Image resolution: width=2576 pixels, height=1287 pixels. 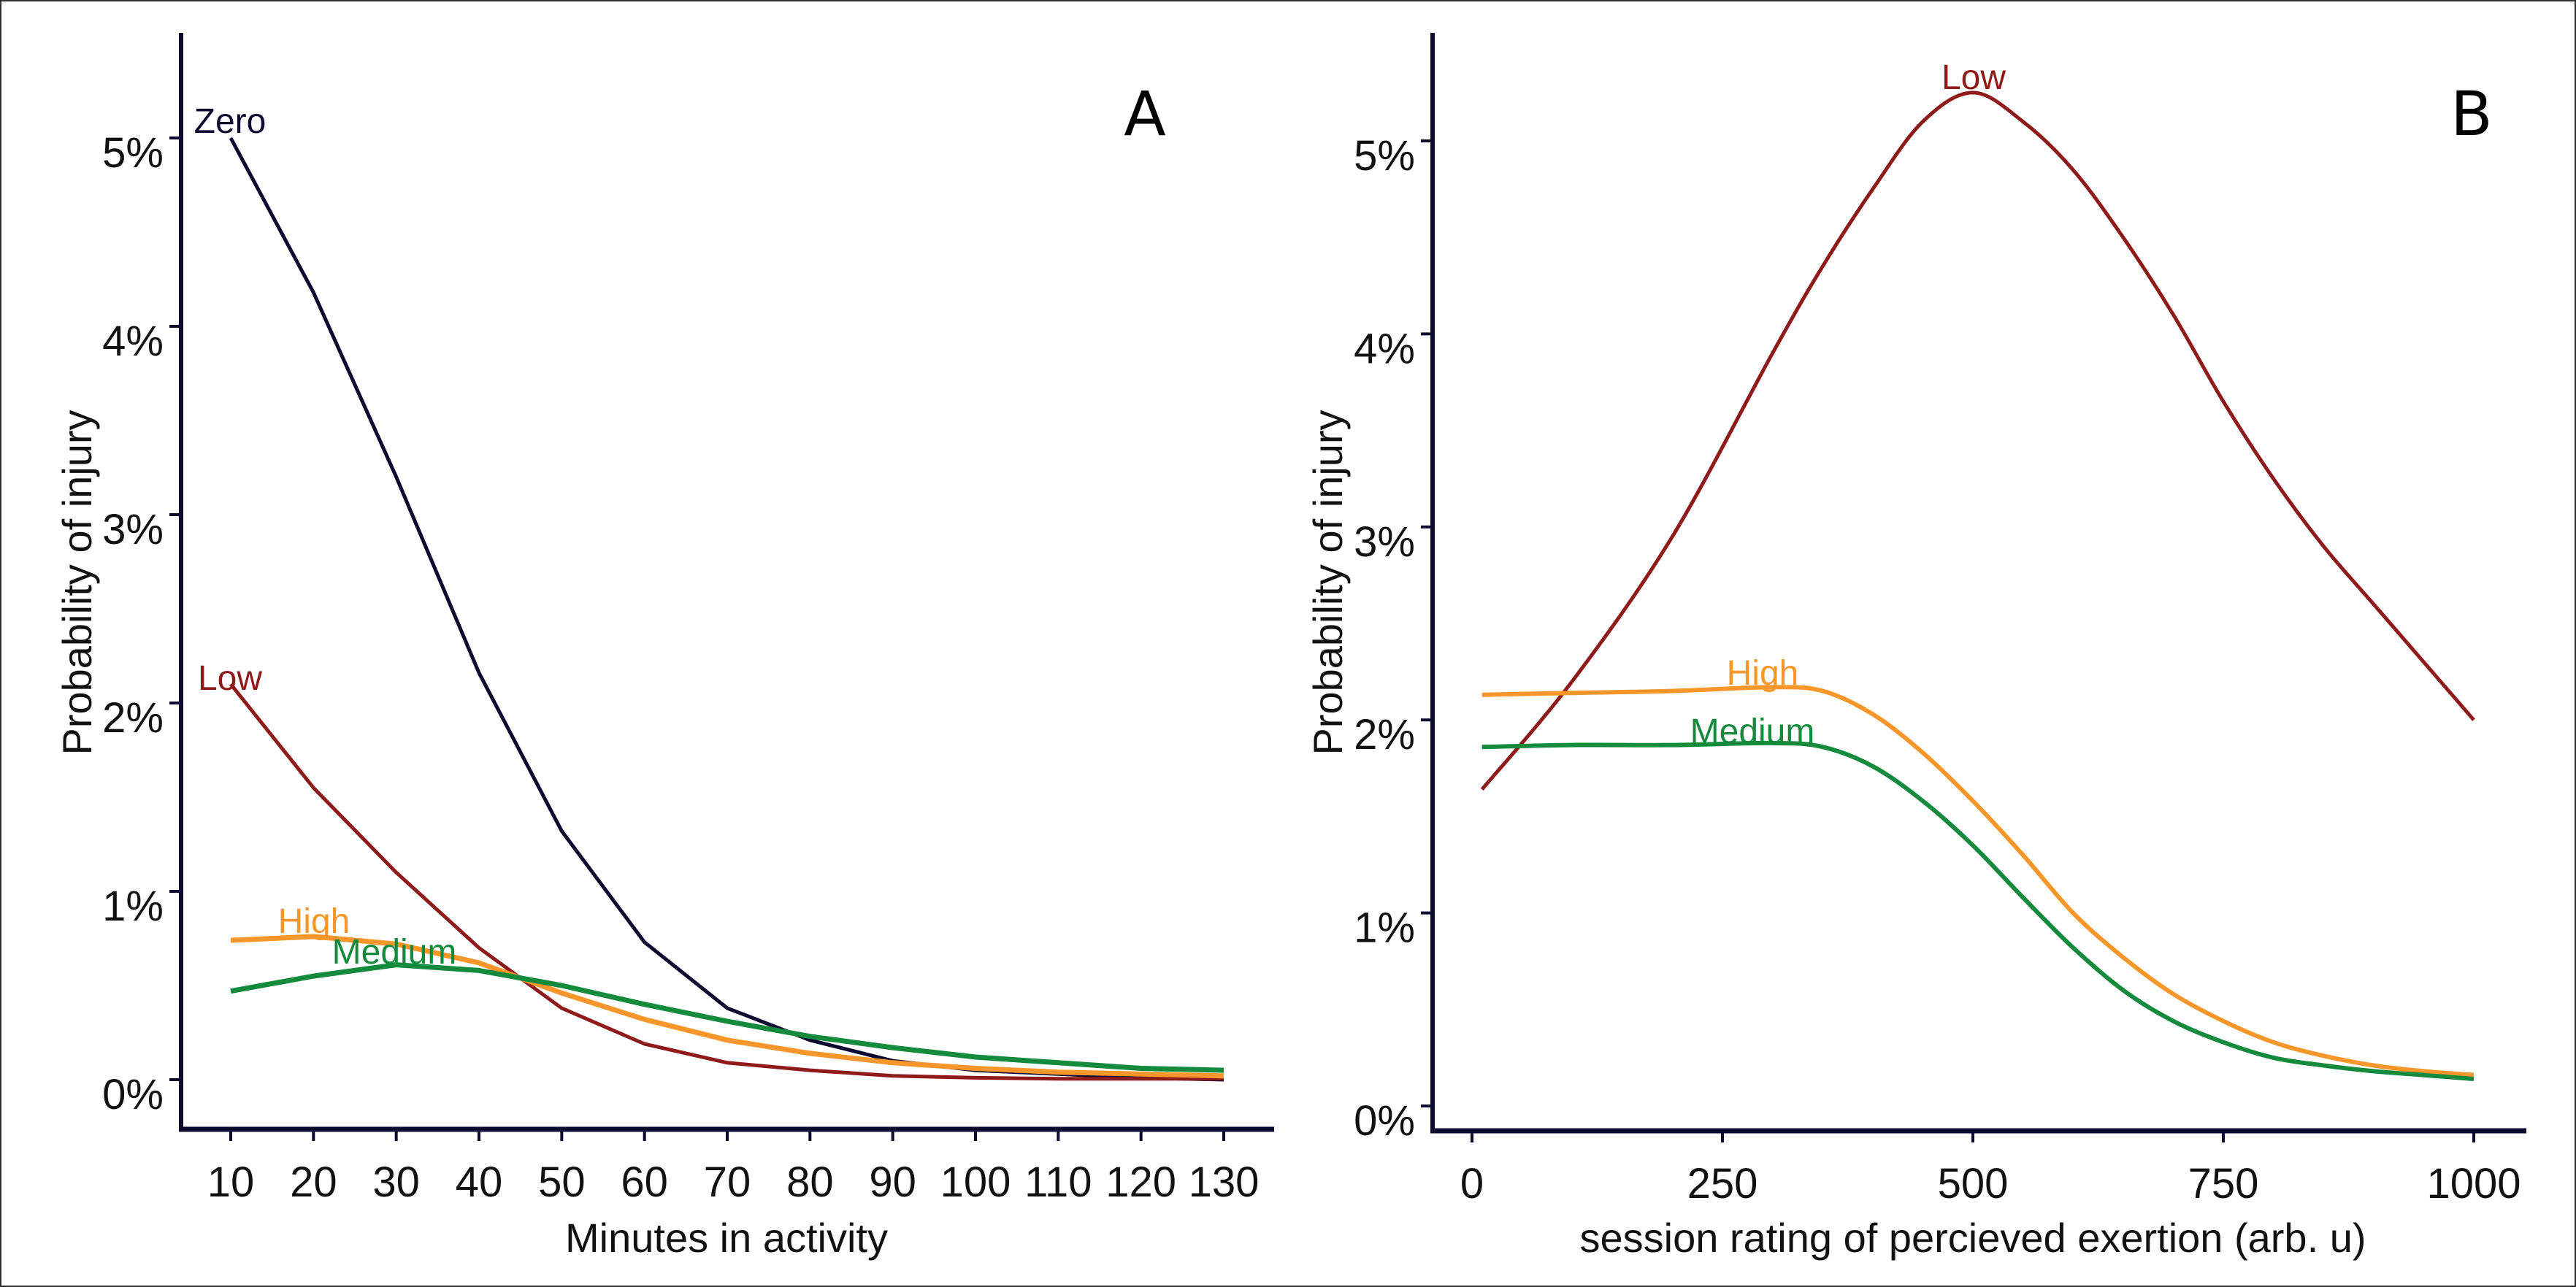 What do you see at coordinates (726, 1238) in the screenshot?
I see `panel-a-x-axis-title: Minutes in activity` at bounding box center [726, 1238].